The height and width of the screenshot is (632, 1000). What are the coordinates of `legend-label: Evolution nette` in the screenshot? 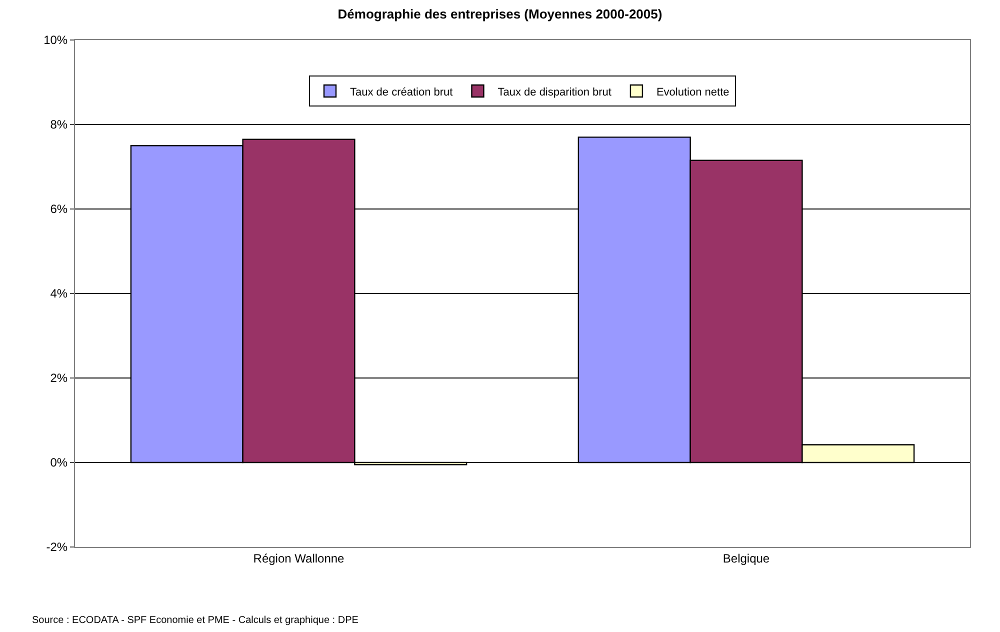 It's located at (693, 92).